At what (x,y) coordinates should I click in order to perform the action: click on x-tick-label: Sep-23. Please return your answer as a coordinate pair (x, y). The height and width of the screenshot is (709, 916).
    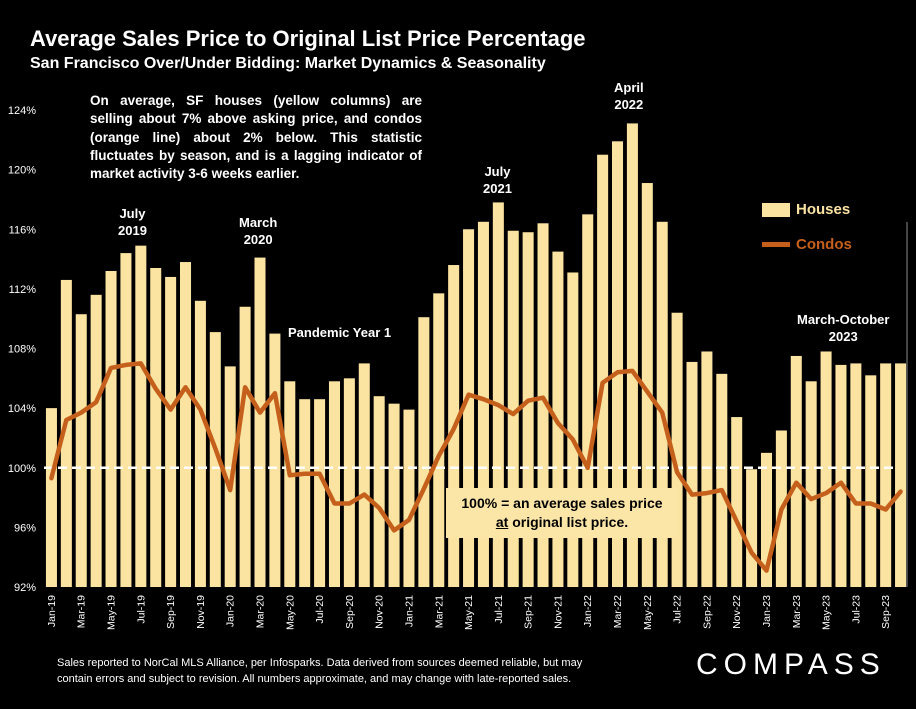
    Looking at the image, I should click on (886, 612).